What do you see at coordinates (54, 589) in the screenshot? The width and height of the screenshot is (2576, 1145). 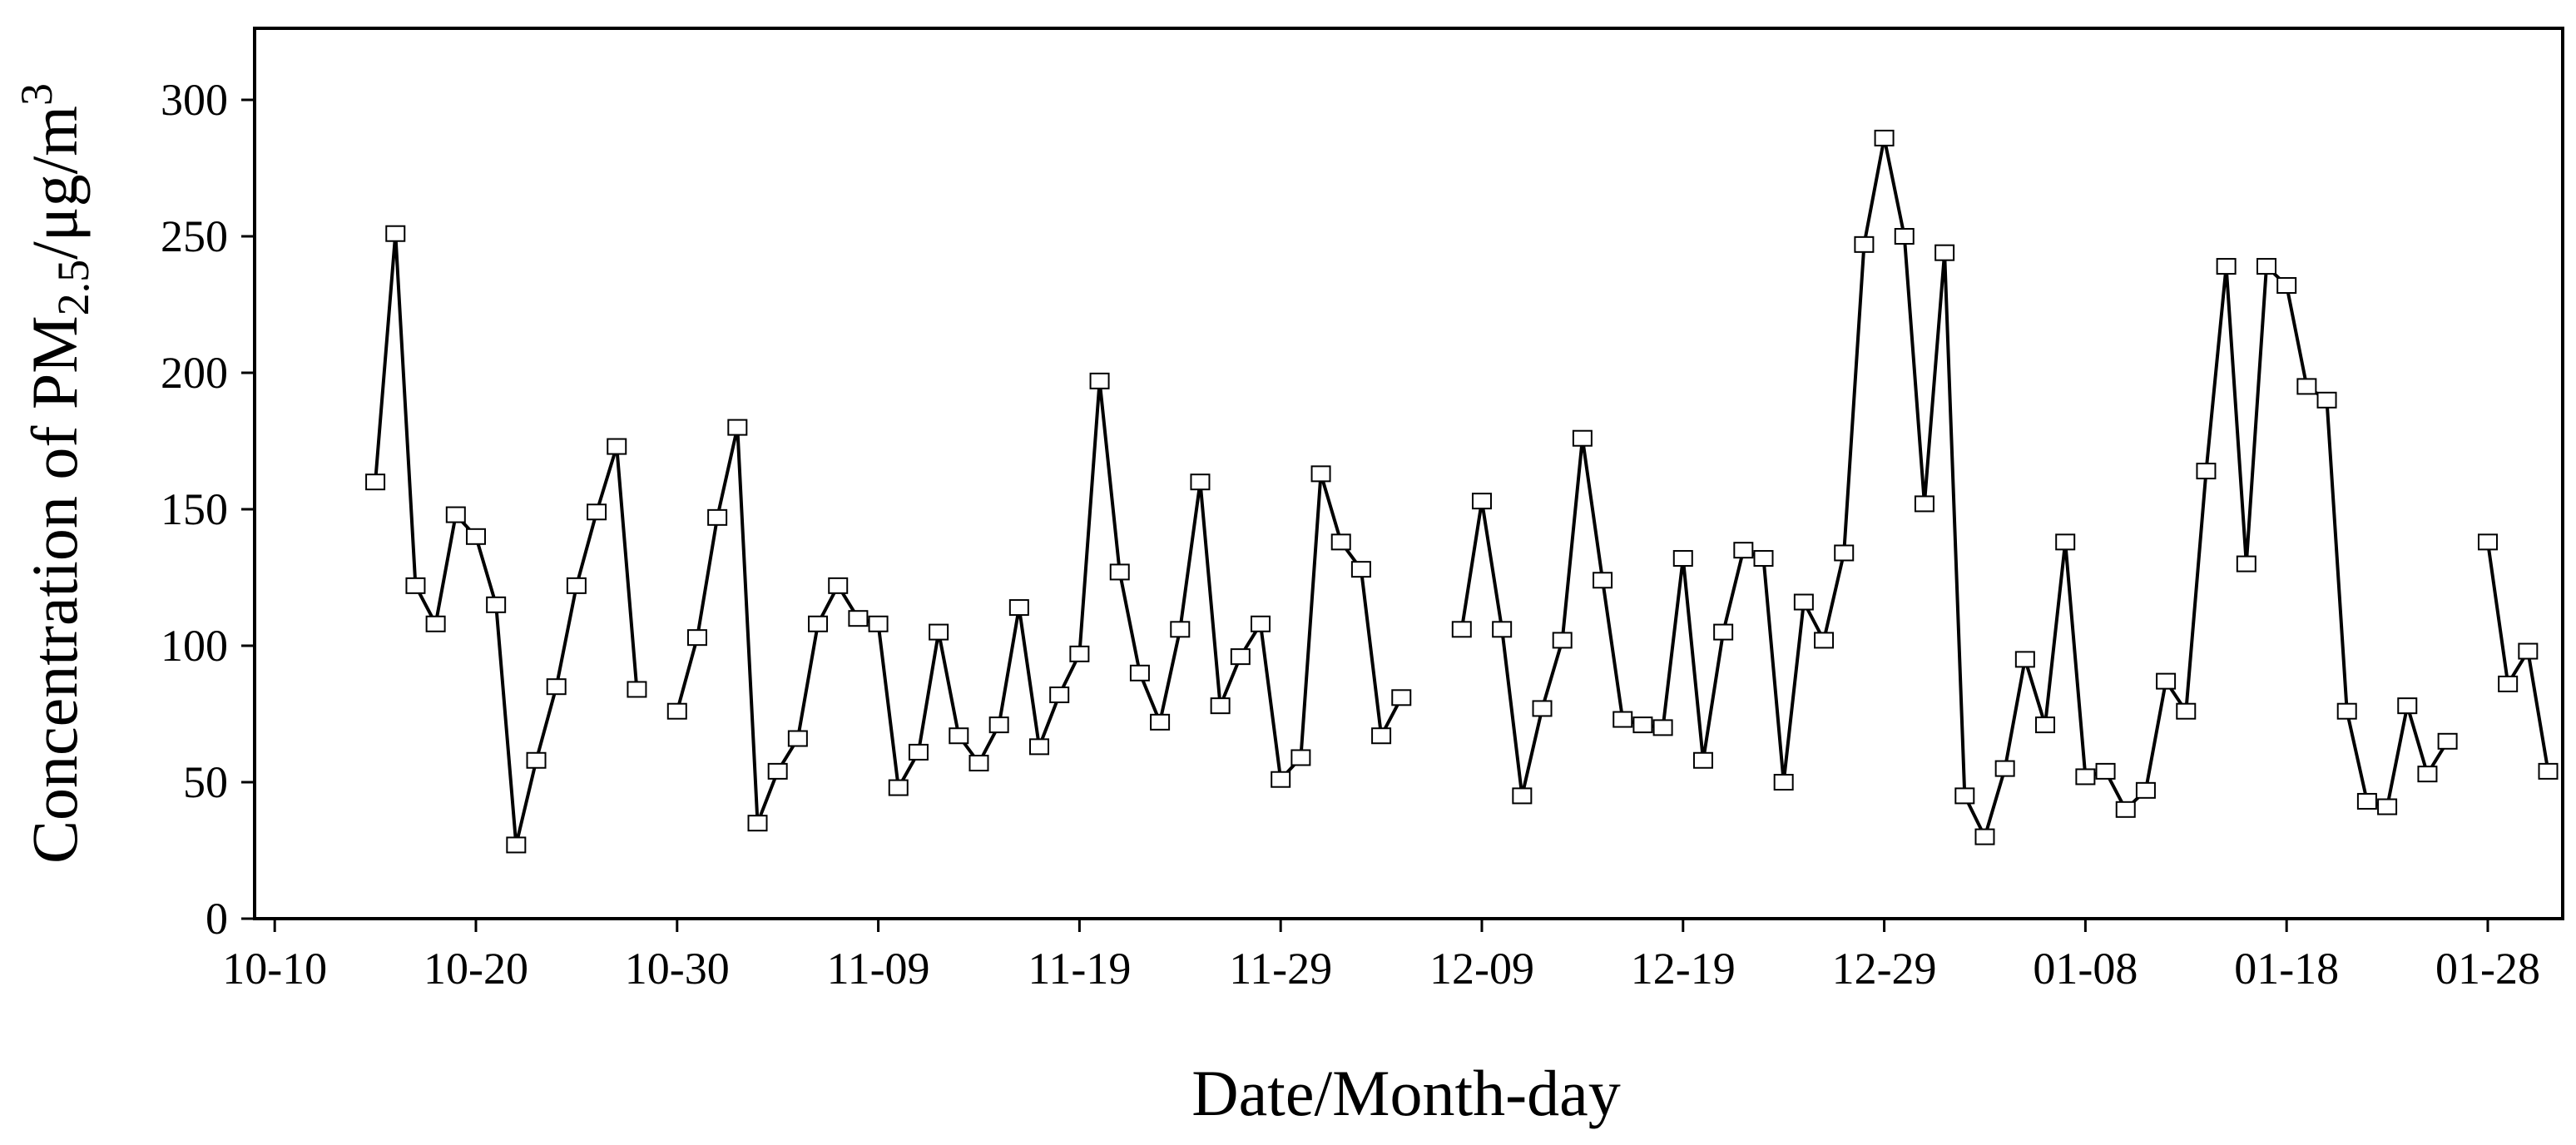 I see `y-axis-title-main: Concentration of PM` at bounding box center [54, 589].